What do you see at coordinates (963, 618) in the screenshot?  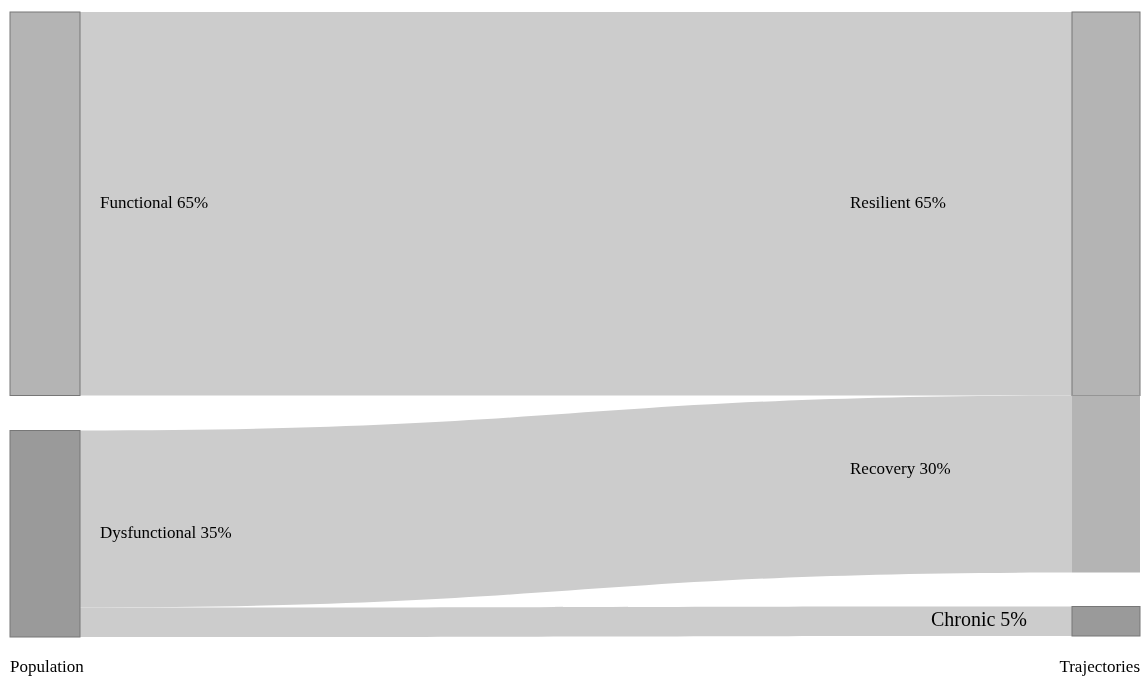 I see `category-label: Chronic` at bounding box center [963, 618].